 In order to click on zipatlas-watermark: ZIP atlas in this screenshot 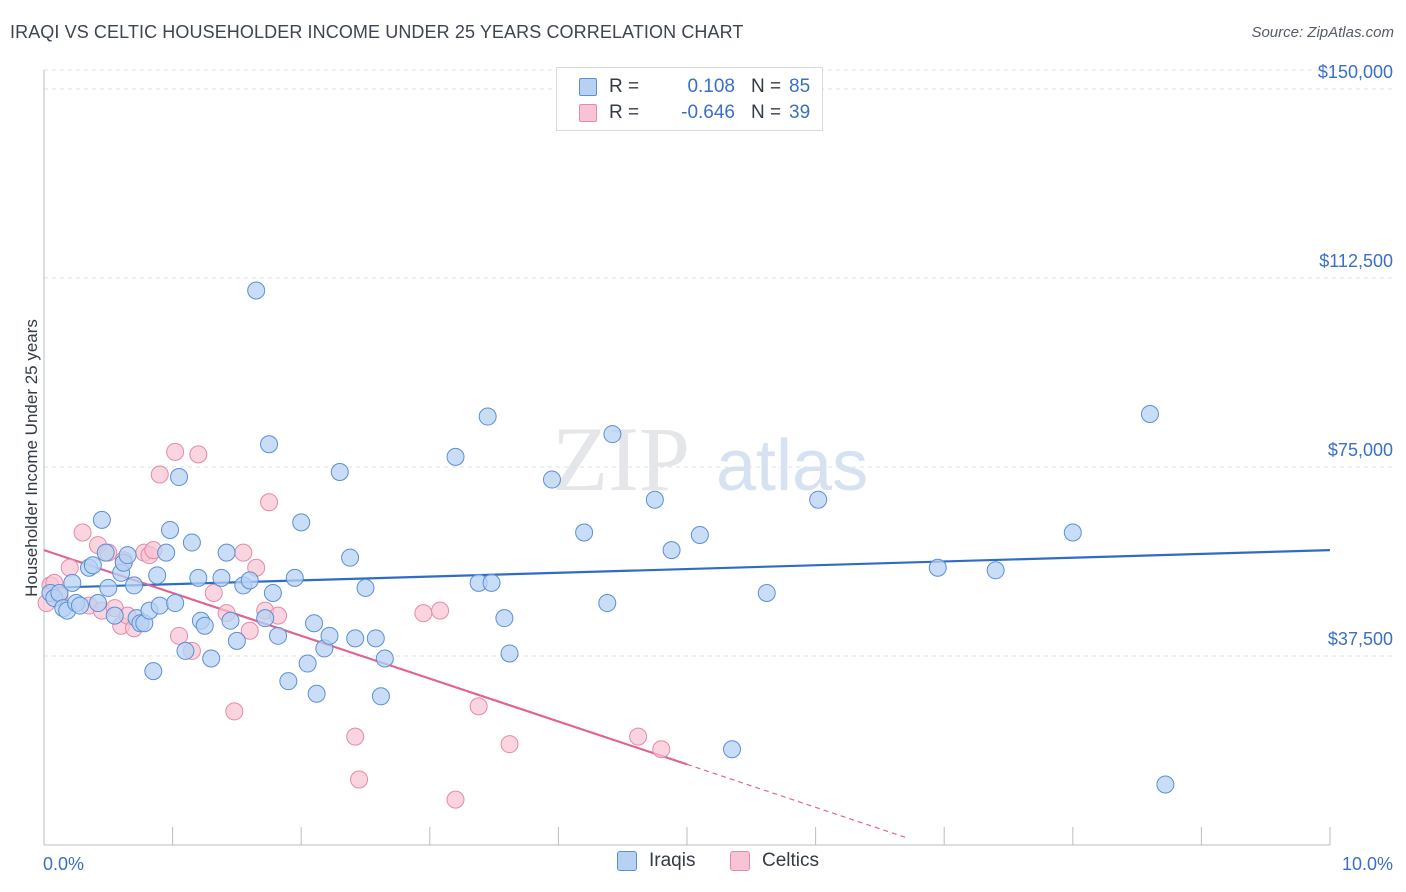, I will do `click(710, 459)`.